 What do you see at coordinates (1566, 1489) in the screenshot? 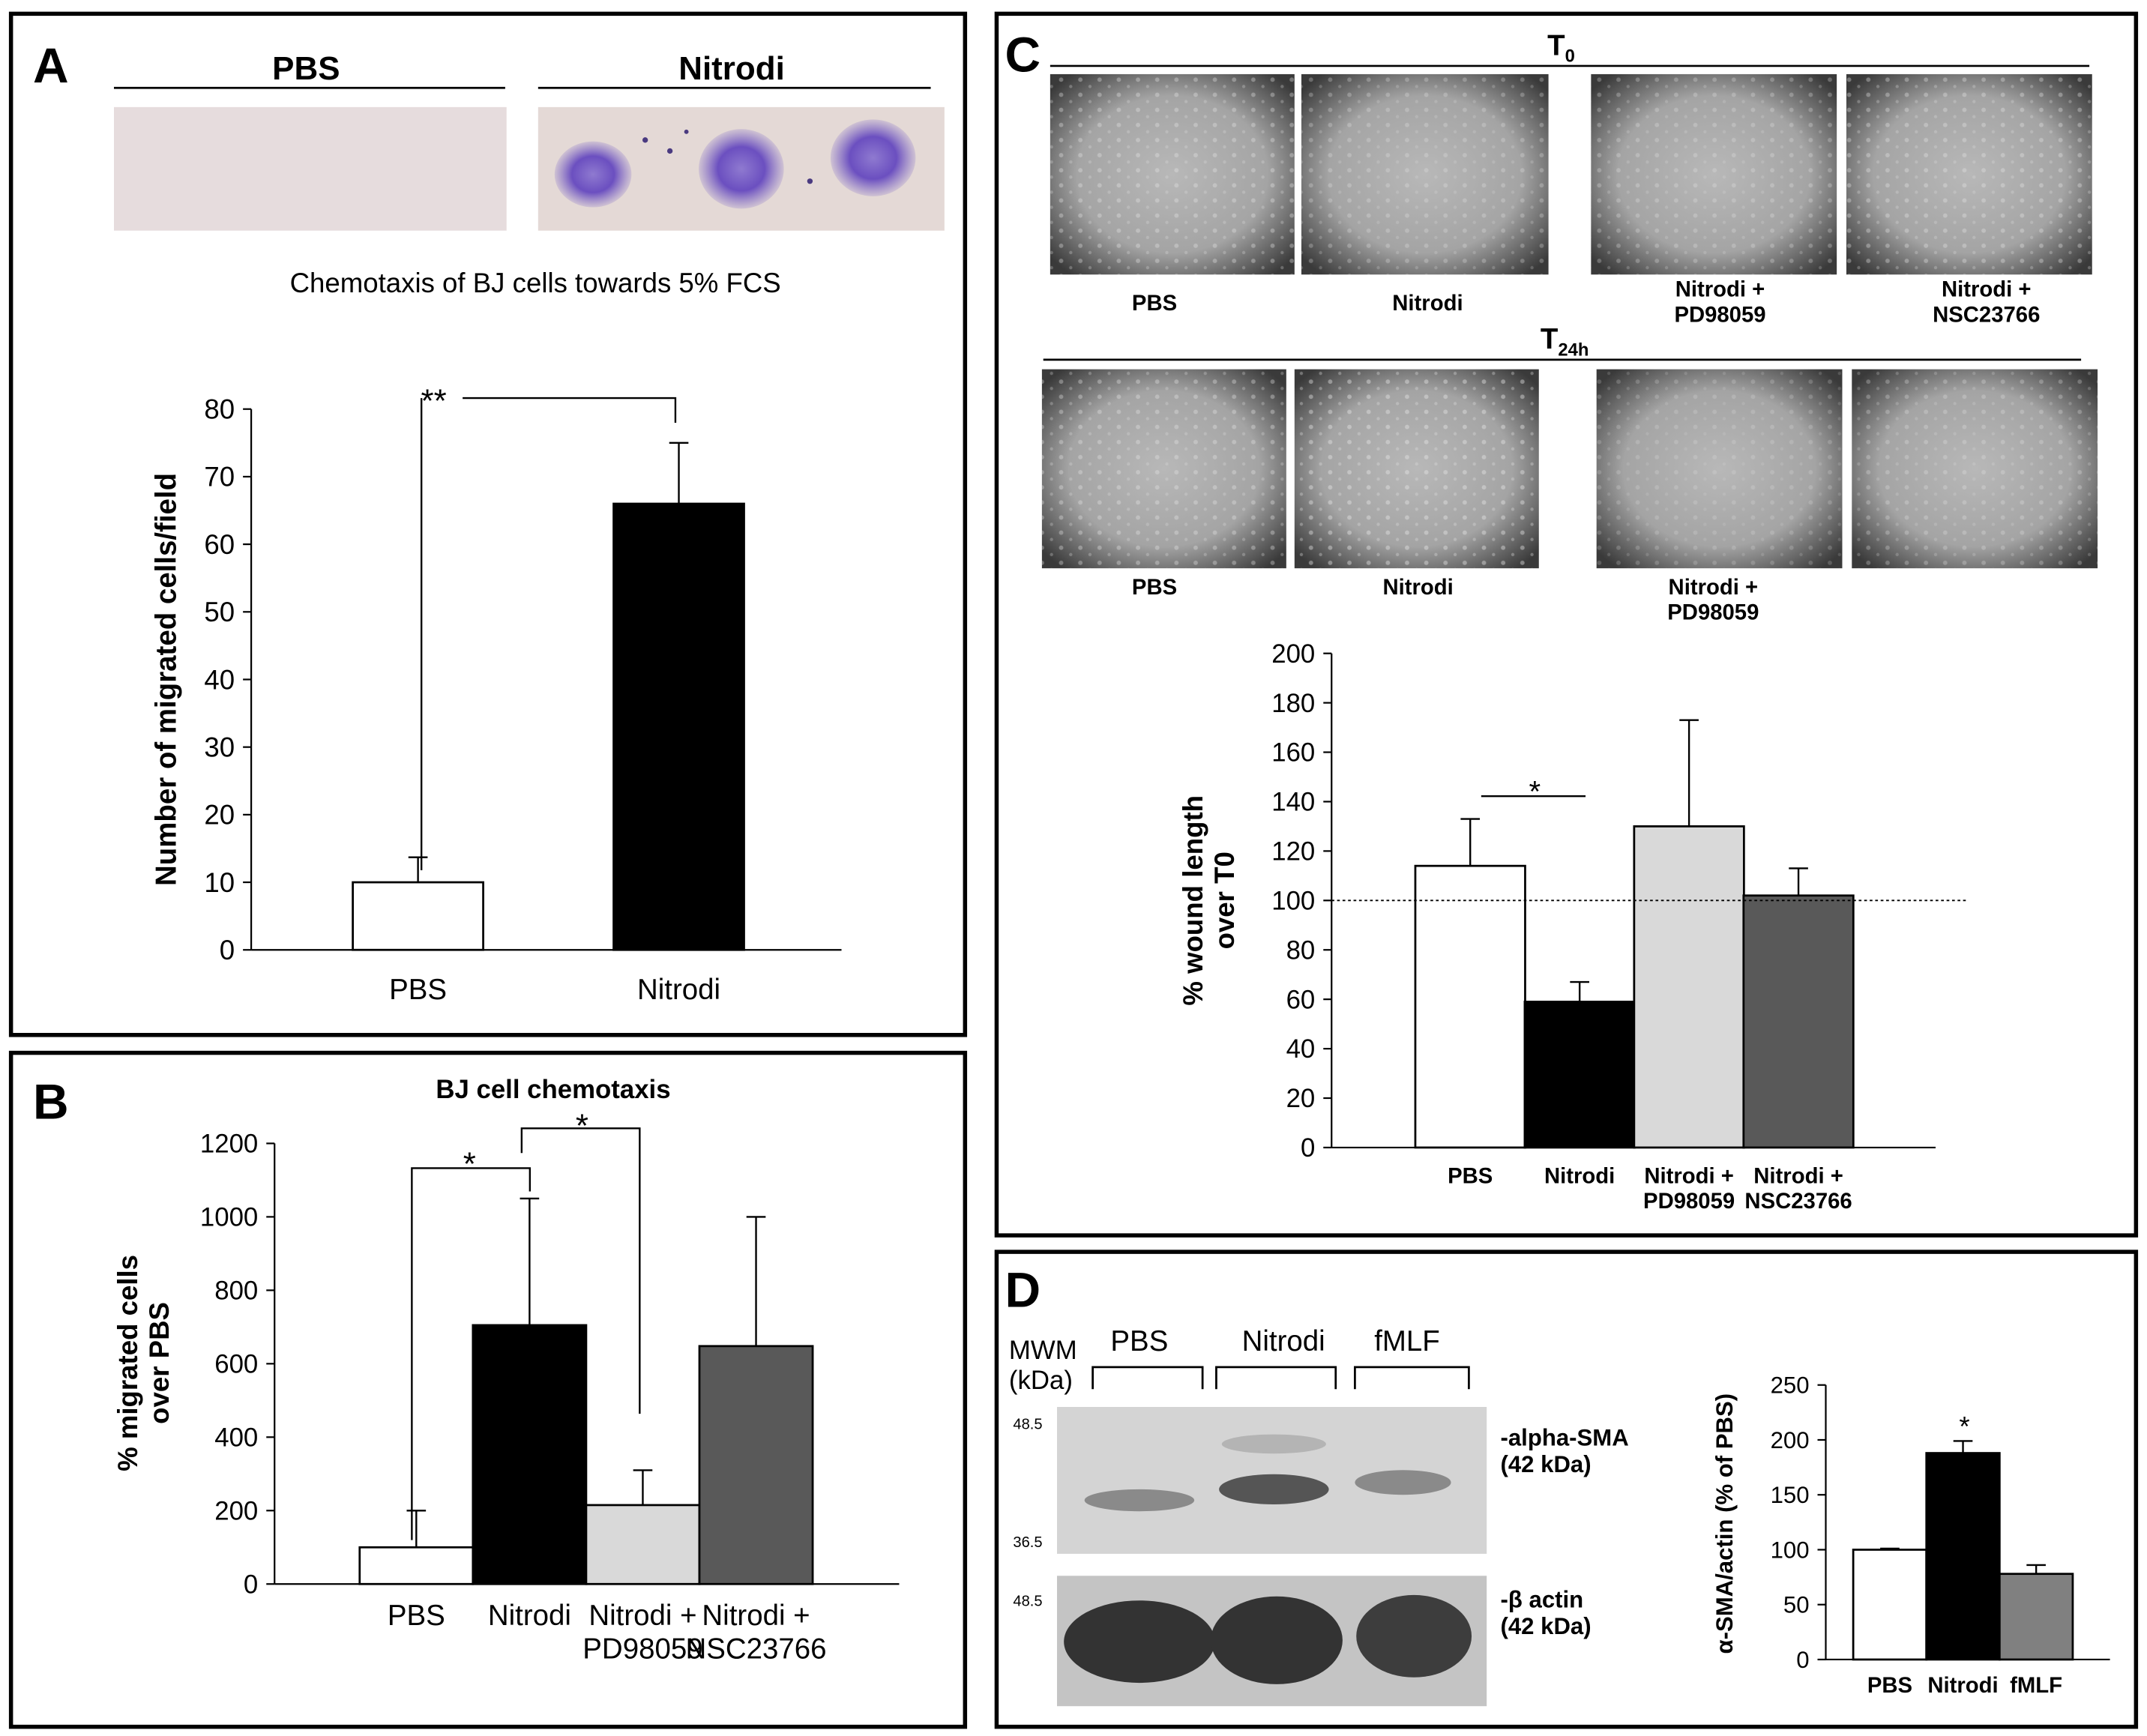
I see `panel-frame` at bounding box center [1566, 1489].